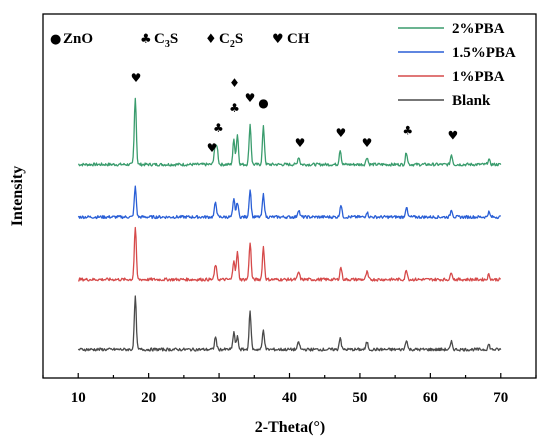 This screenshot has height=445, width=550. What do you see at coordinates (478, 29) in the screenshot?
I see `legend-label-2pba: 2%PBA` at bounding box center [478, 29].